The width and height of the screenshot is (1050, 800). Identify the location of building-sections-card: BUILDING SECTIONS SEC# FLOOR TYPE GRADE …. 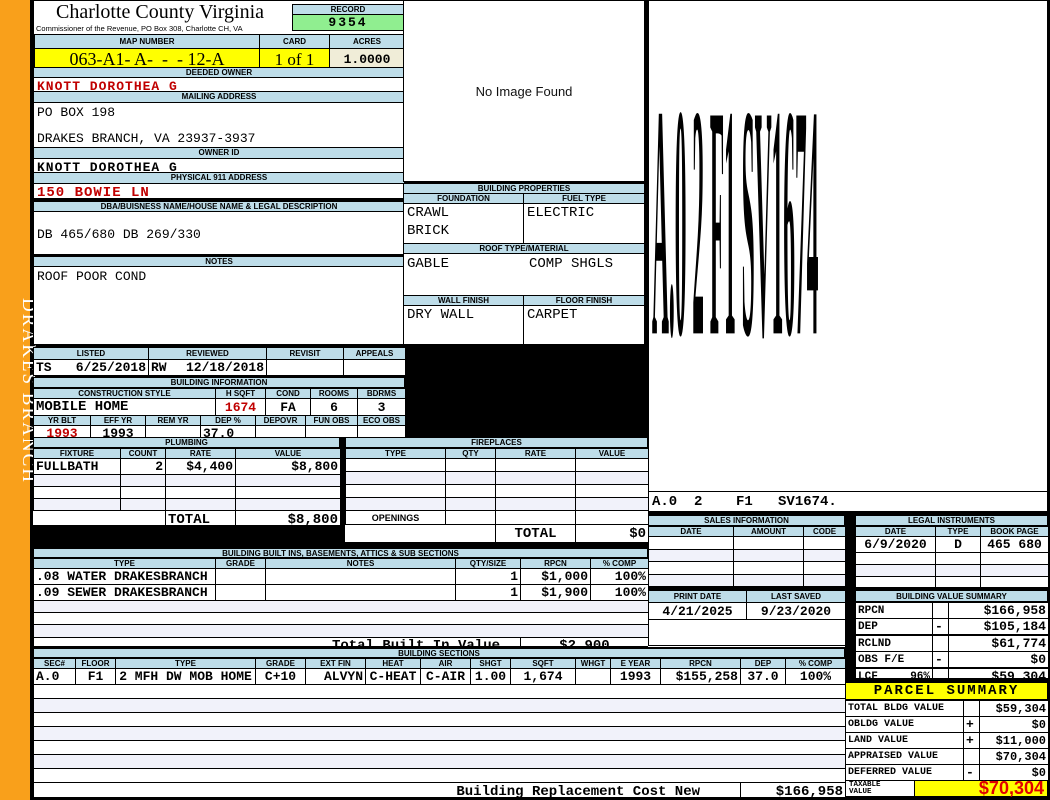
(439, 724).